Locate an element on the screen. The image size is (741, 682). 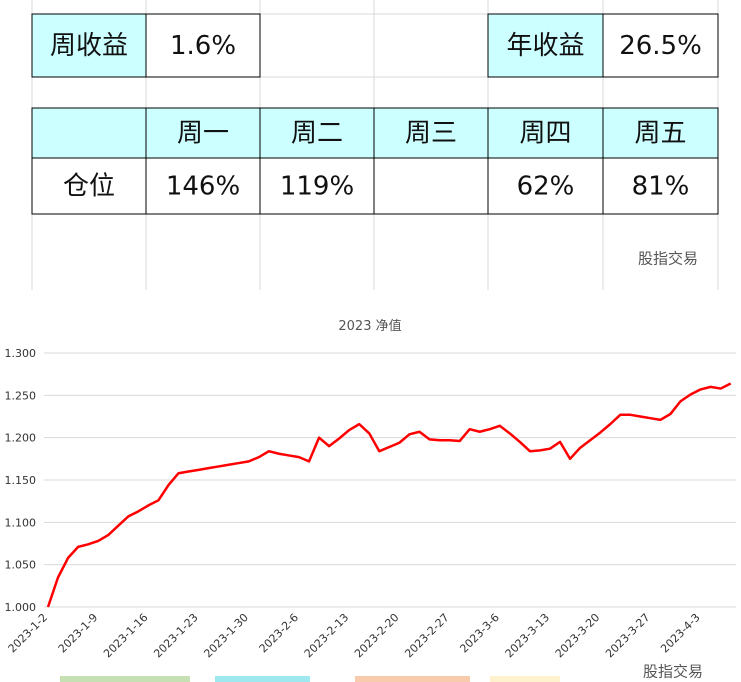
x-tick-label: 2023-3-27 is located at coordinates (627, 635).